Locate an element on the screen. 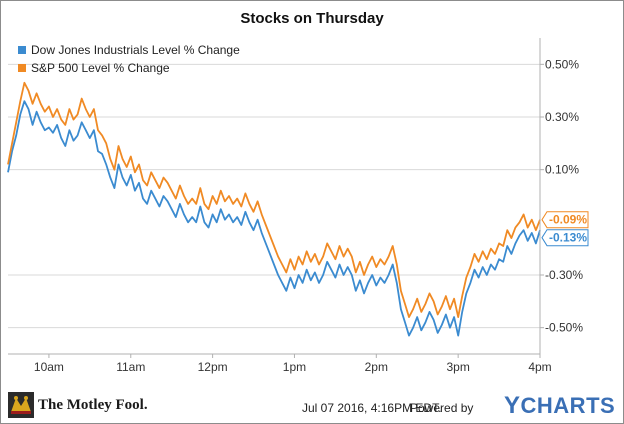 The height and width of the screenshot is (424, 624). end-labels: -0.09% -0.13% is located at coordinates (565, 229).